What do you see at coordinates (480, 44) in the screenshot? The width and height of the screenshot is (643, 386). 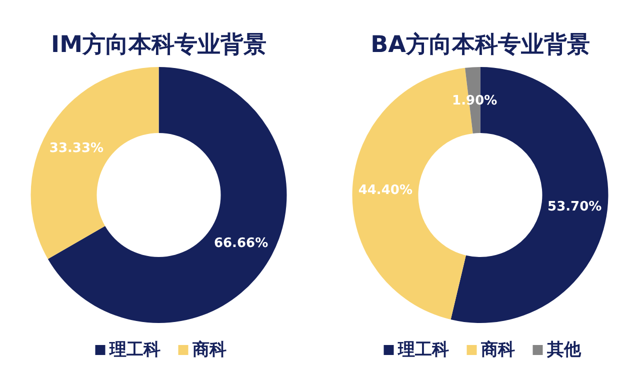 I see `chart-title: BA方向本科专业背景` at bounding box center [480, 44].